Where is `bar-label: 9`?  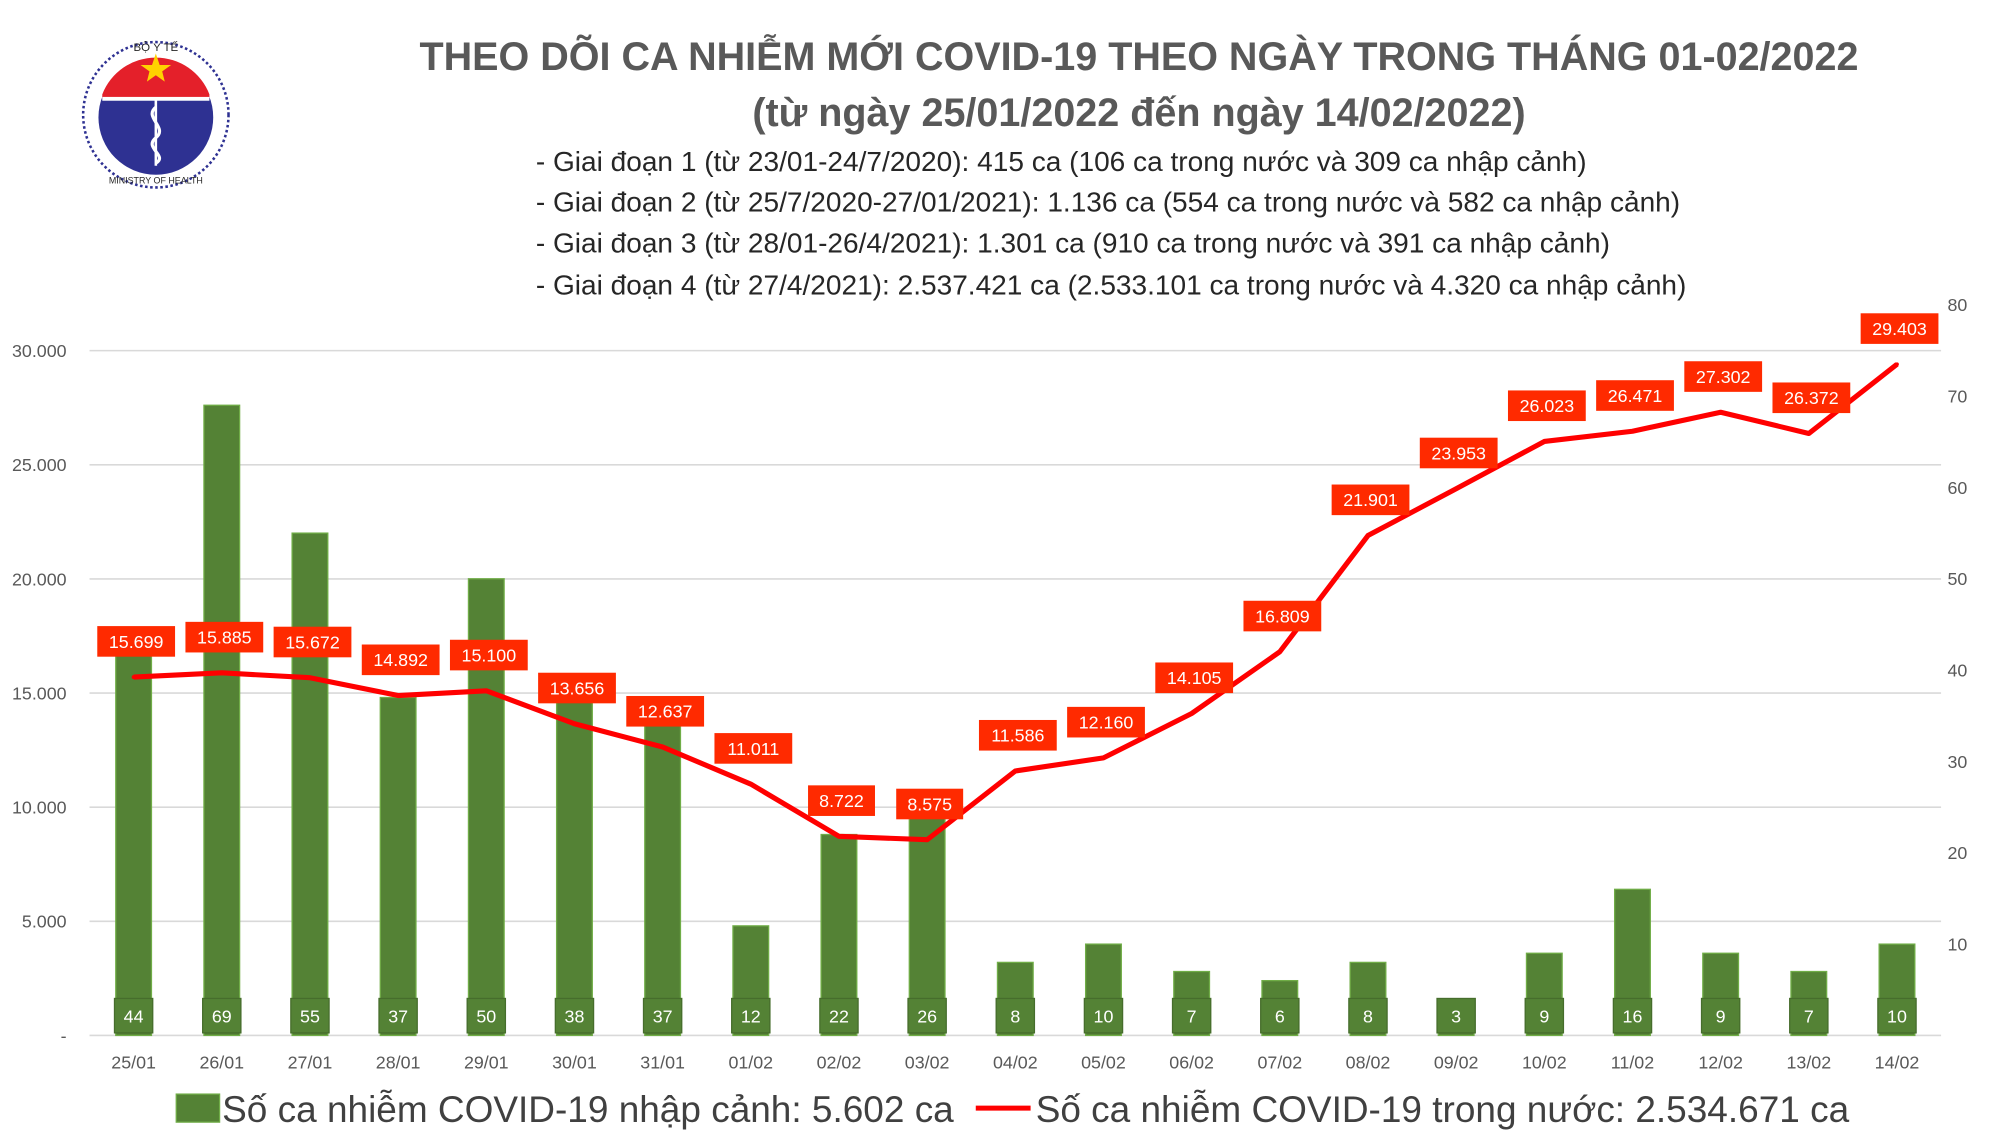 bar-label: 9 is located at coordinates (1544, 1017).